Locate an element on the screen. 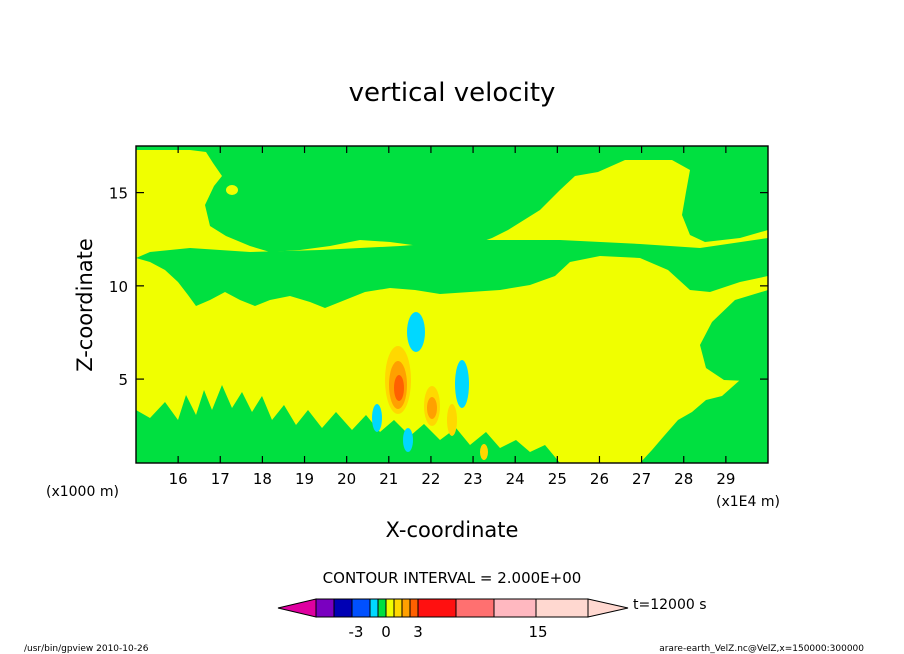  y-scale-note: (x1000 m) is located at coordinates (82, 492).